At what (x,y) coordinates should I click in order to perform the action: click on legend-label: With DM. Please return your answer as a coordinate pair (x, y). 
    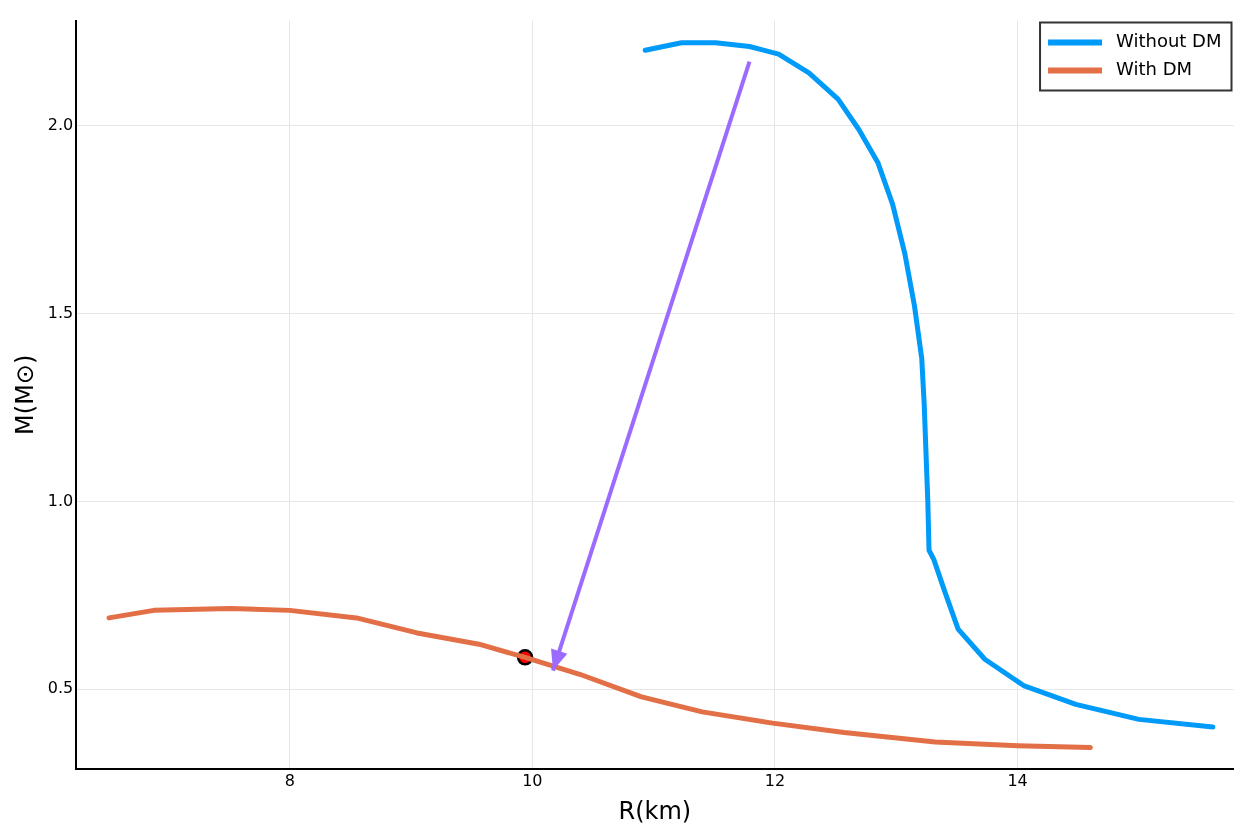
    Looking at the image, I should click on (1154, 69).